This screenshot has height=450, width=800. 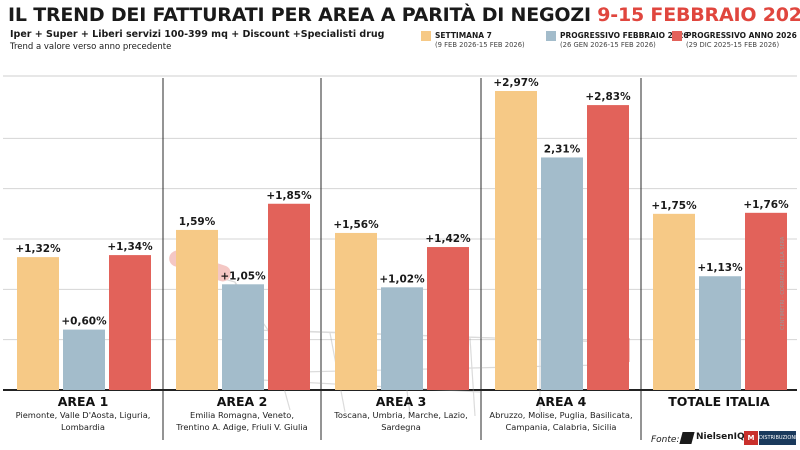 What do you see at coordinates (480, 45) in the screenshot?
I see `legend-range: (9 FEB 2026-15 FEB 2026)` at bounding box center [480, 45].